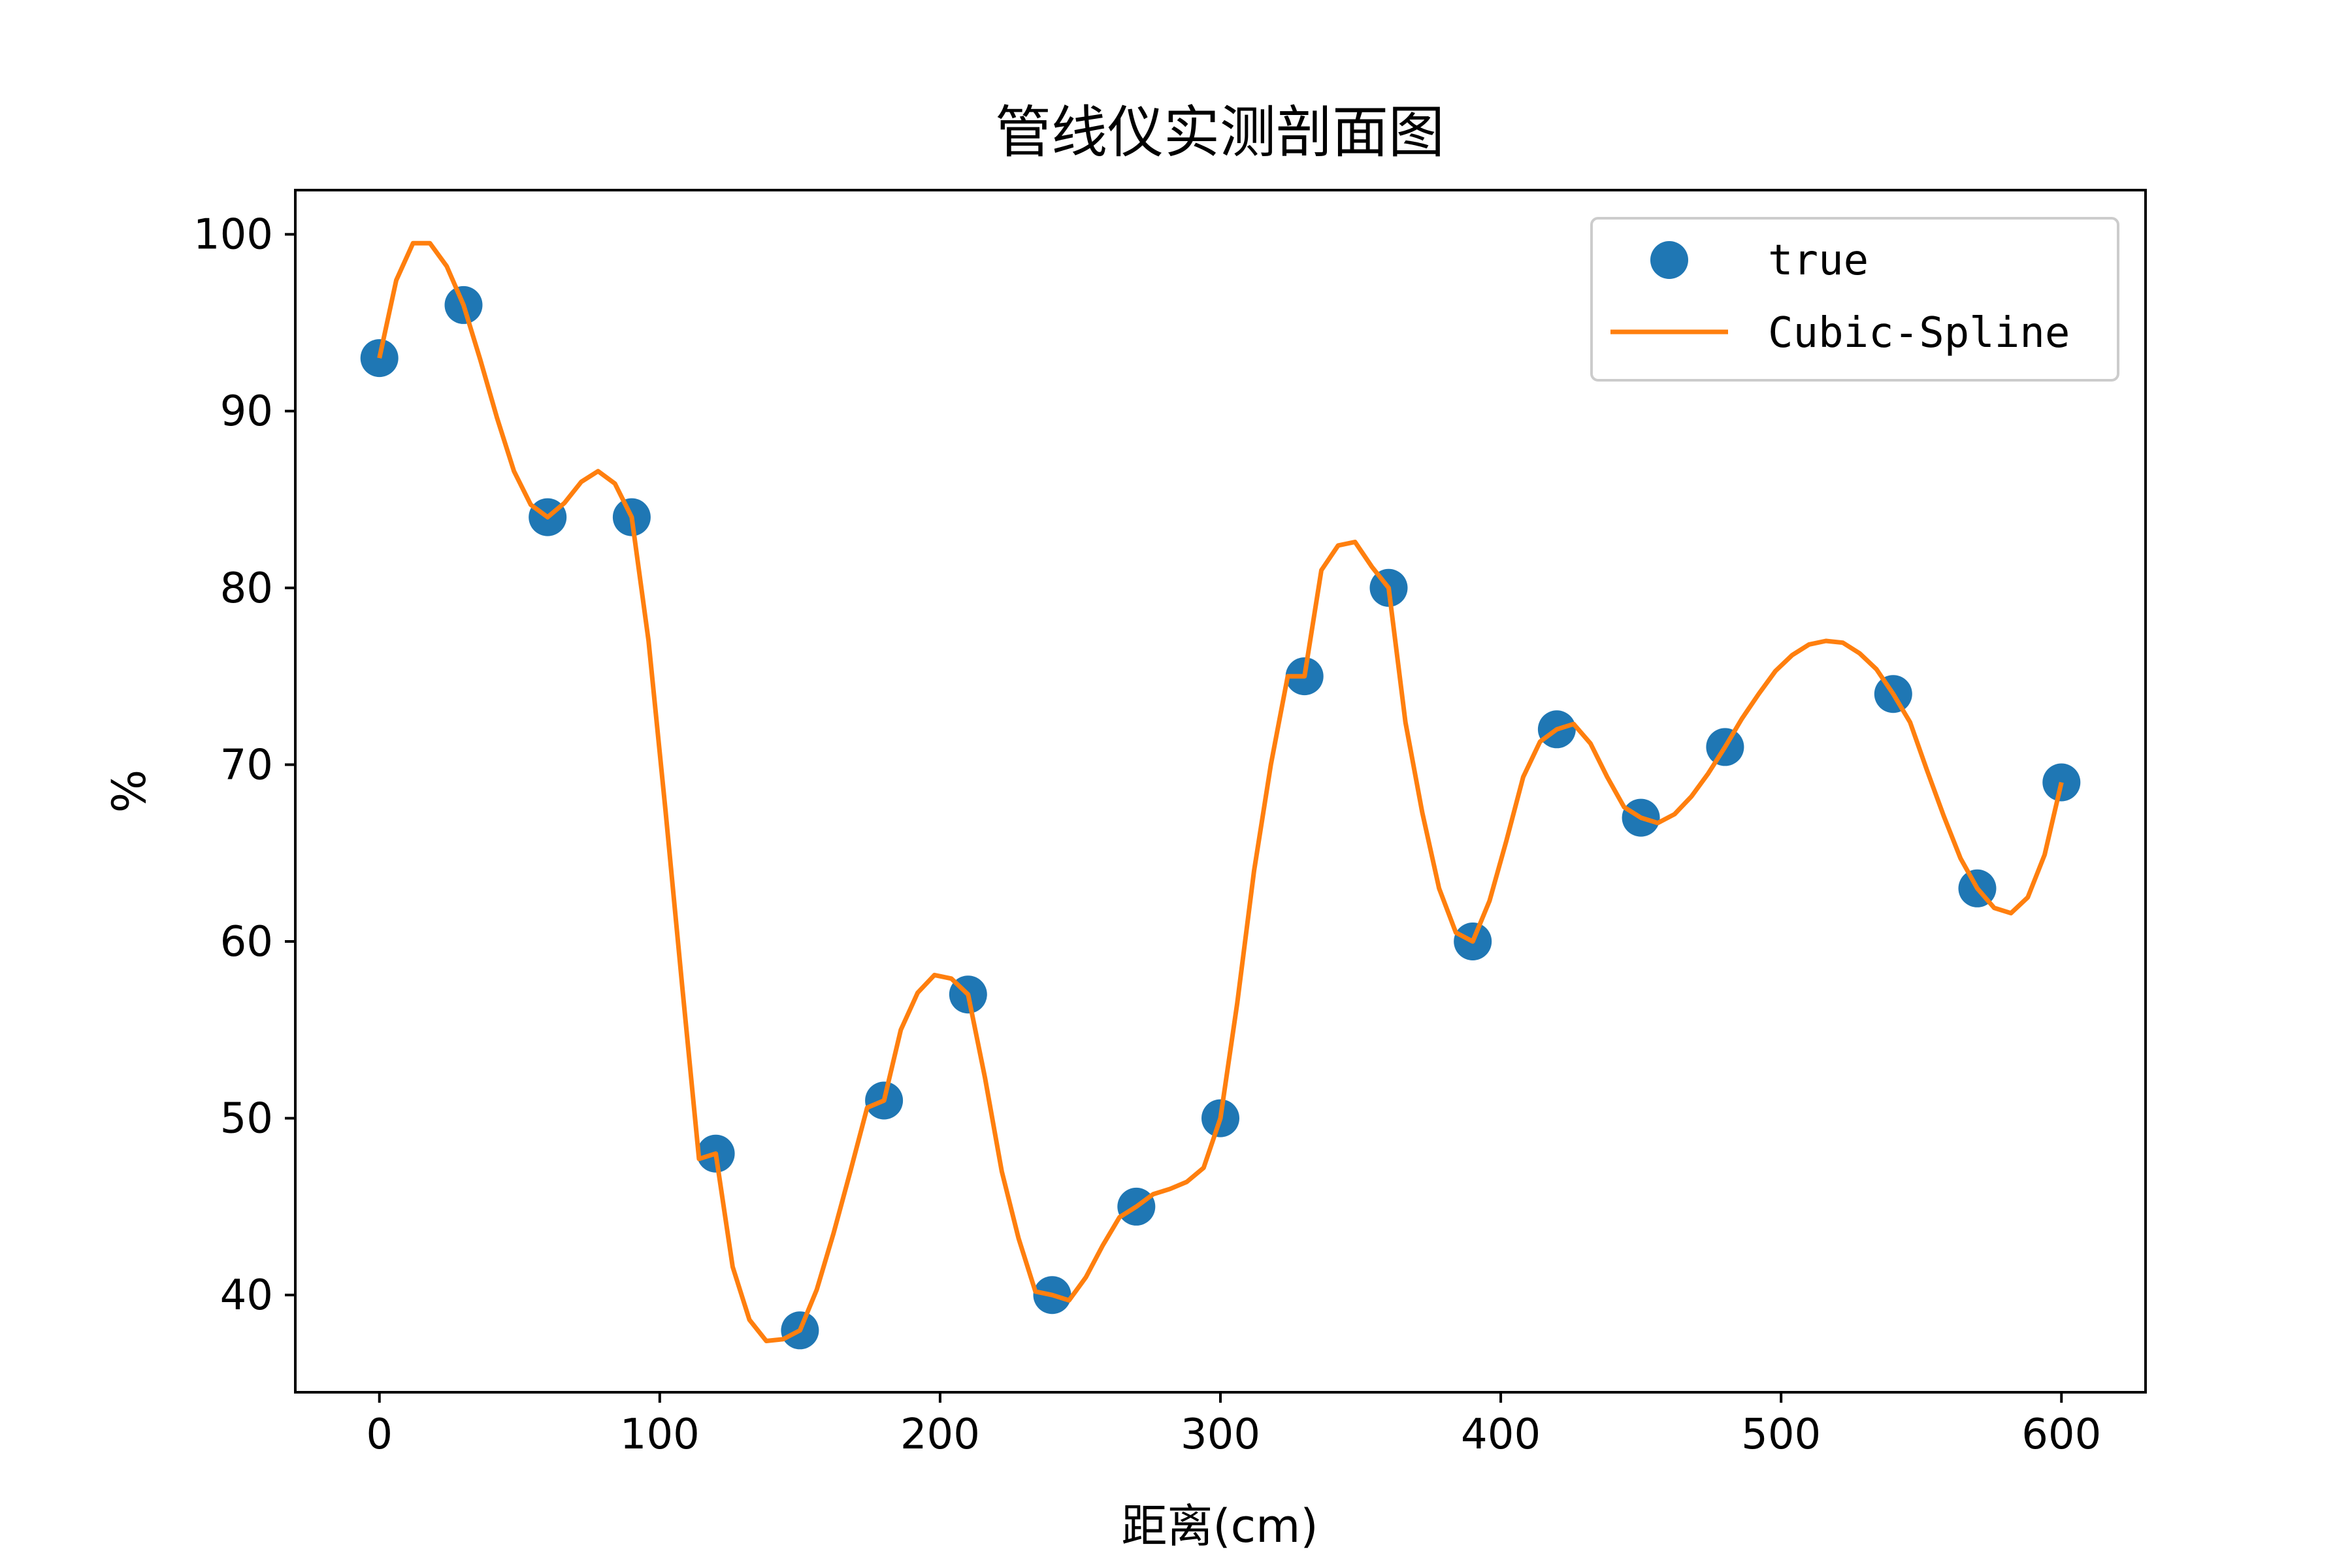  Describe the element at coordinates (1919, 333) in the screenshot. I see `legend-label-cubic-spline: Cubic-Spline` at that location.